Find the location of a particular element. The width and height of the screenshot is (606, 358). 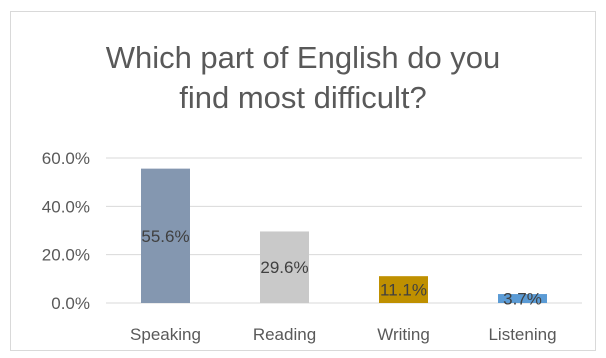

category-label-writing: Writing is located at coordinates (403, 334).